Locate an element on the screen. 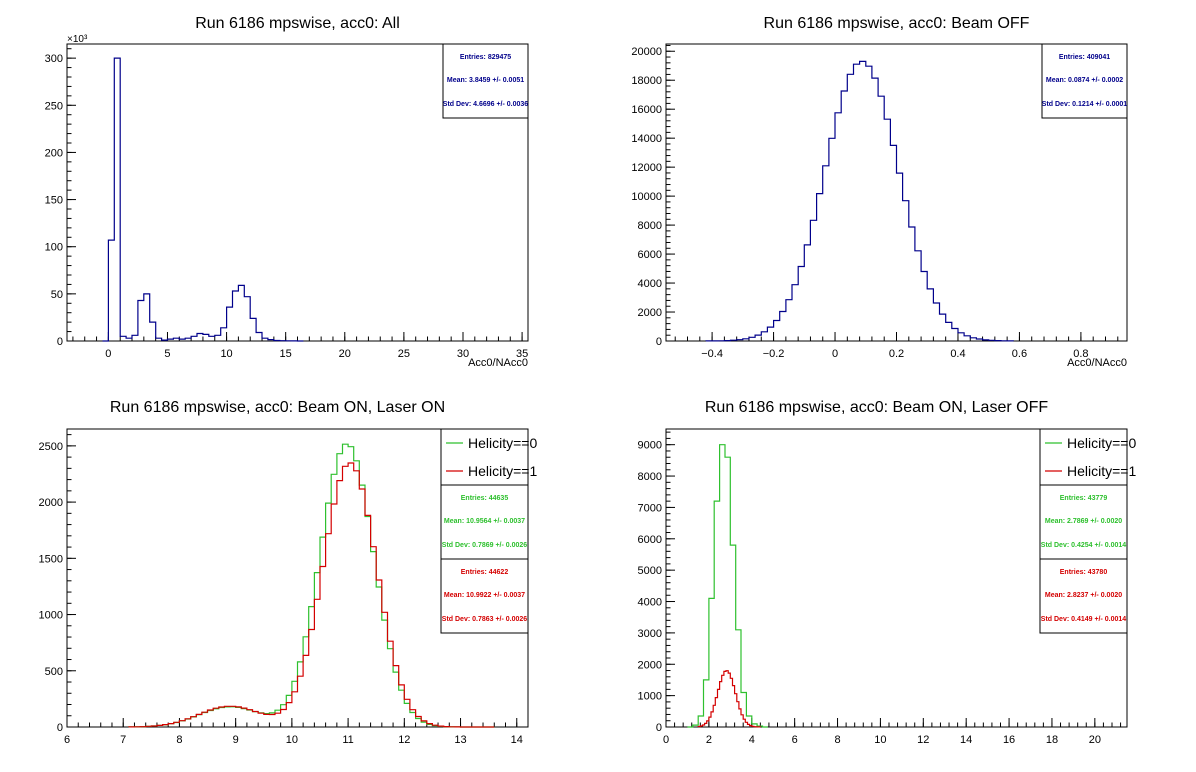 This screenshot has width=1196, height=772. y-tick-label: 500 is located at coordinates (54, 672).